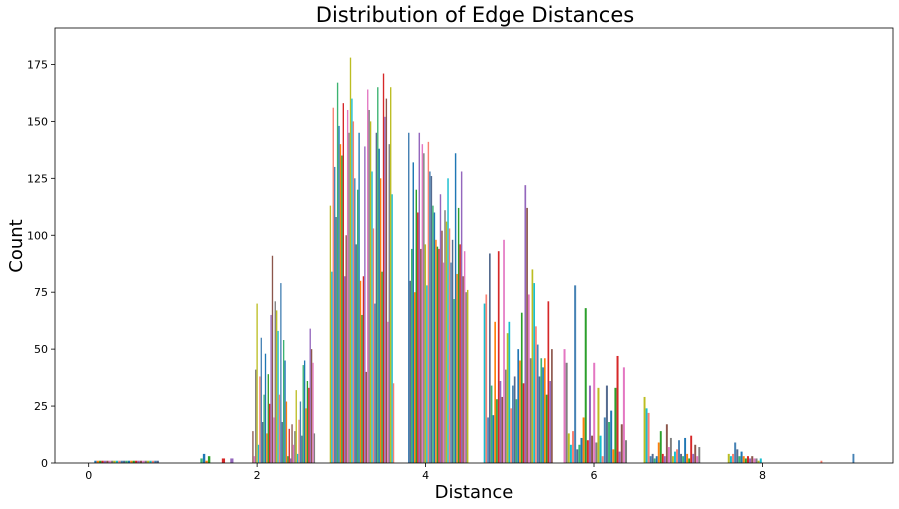 The image size is (899, 509). What do you see at coordinates (37, 235) in the screenshot?
I see `y-tick-label: 100` at bounding box center [37, 235].